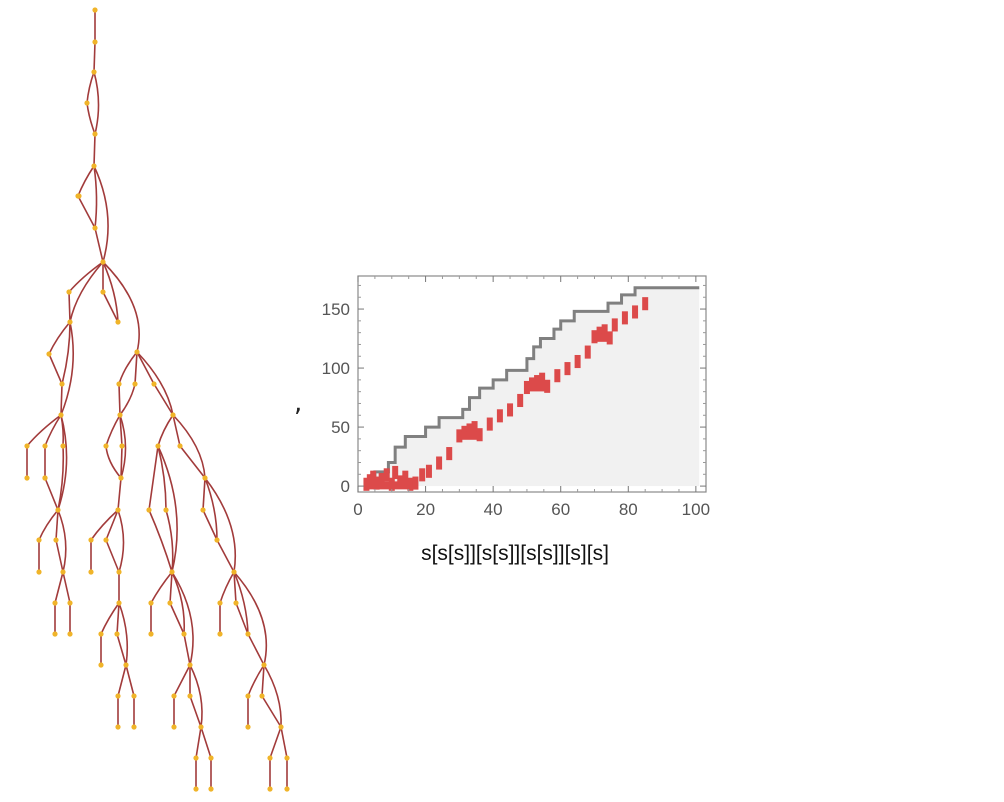 The width and height of the screenshot is (1004, 802). Describe the element at coordinates (340, 427) in the screenshot. I see `y-tick-label: 50` at that location.